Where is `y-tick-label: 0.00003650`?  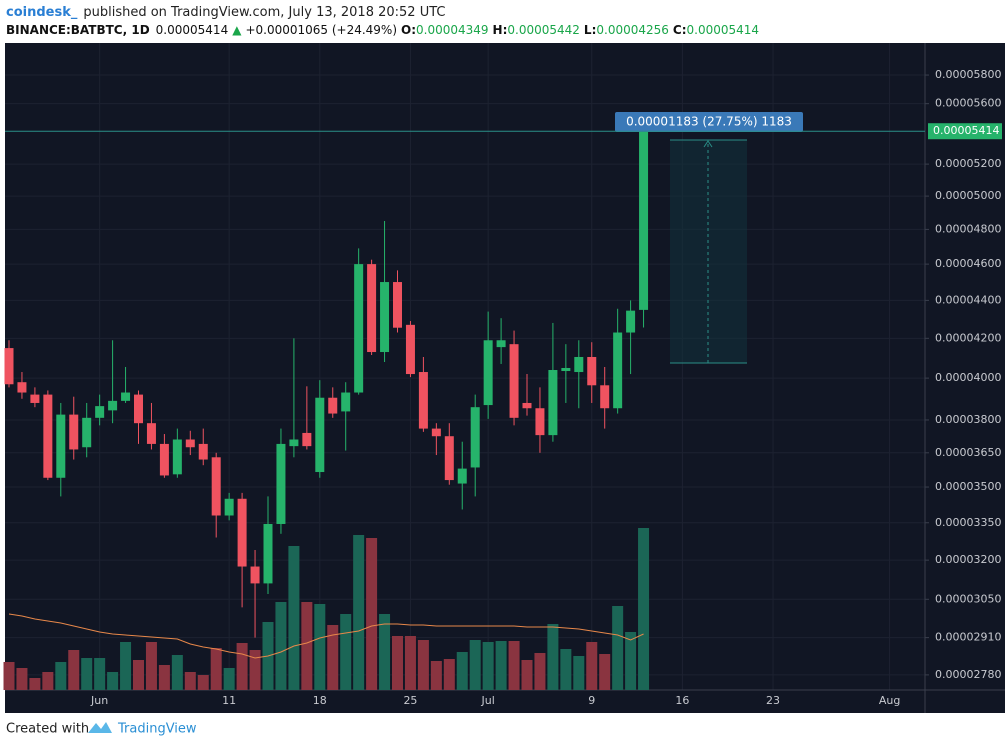 y-tick-label: 0.00003650 is located at coordinates (968, 452).